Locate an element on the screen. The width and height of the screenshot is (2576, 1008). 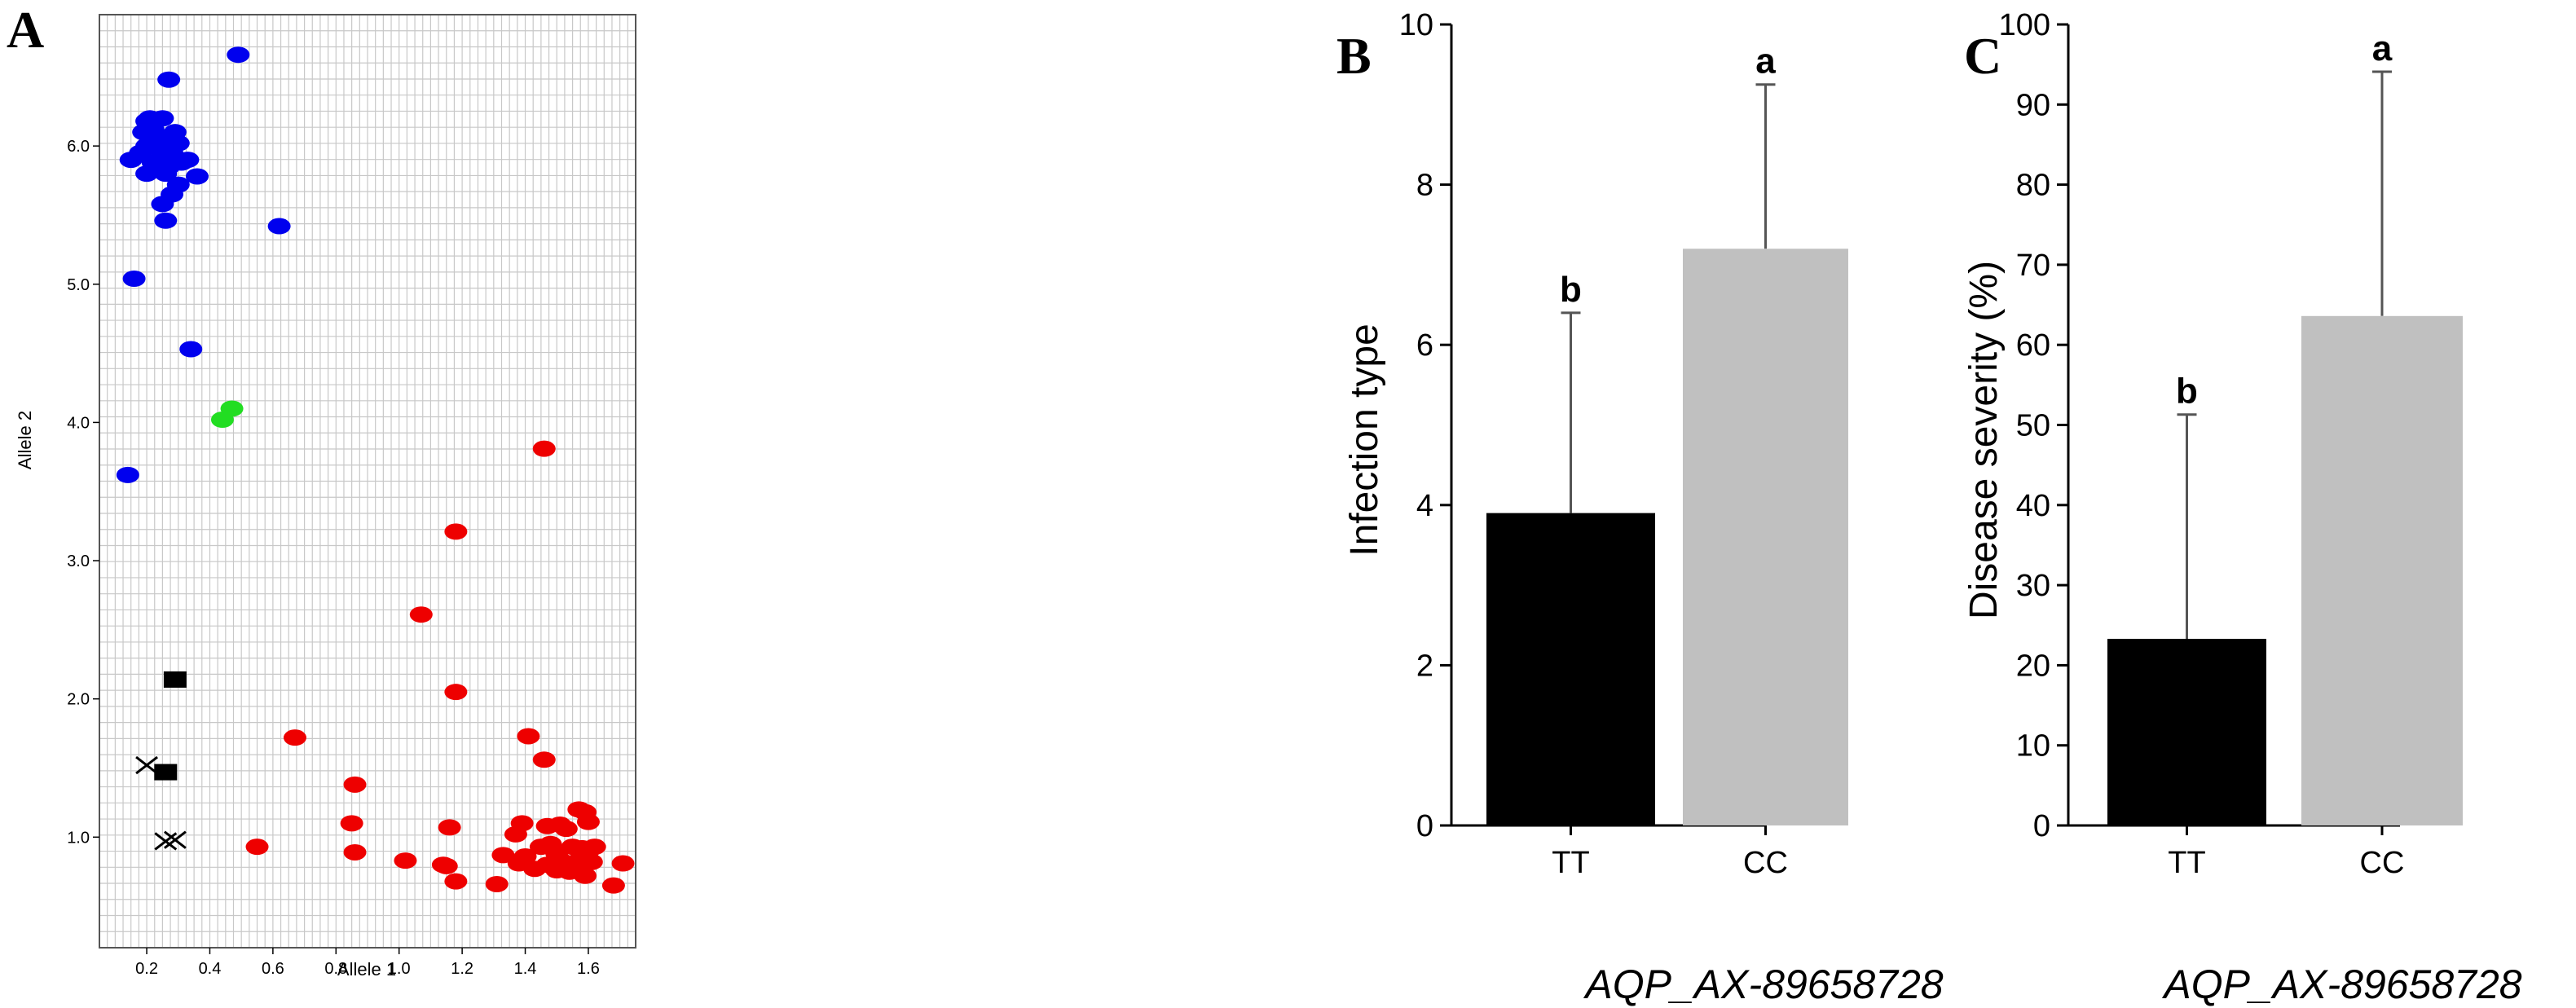
bar-b-y-tick-label: 10 is located at coordinates (1416, 25).